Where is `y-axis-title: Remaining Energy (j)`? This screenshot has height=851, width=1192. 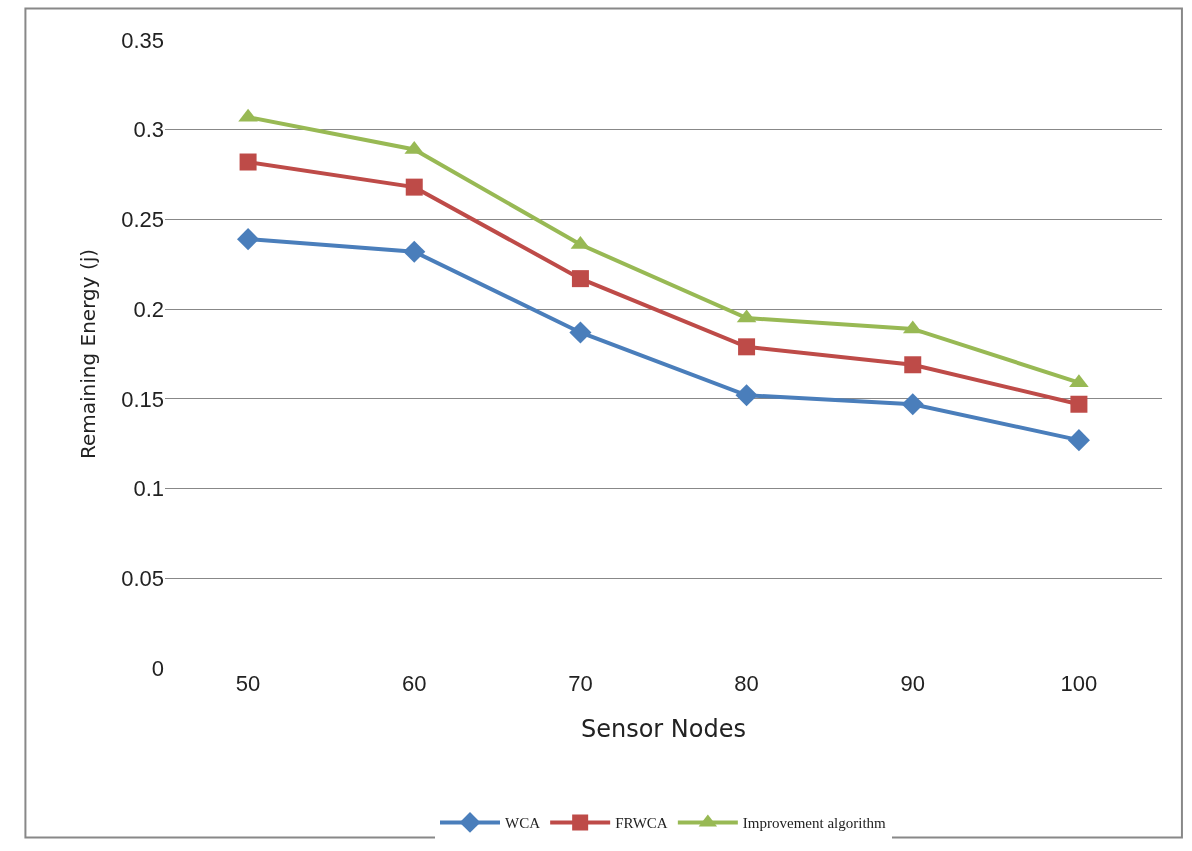
y-axis-title: Remaining Energy (j) is located at coordinates (87, 354).